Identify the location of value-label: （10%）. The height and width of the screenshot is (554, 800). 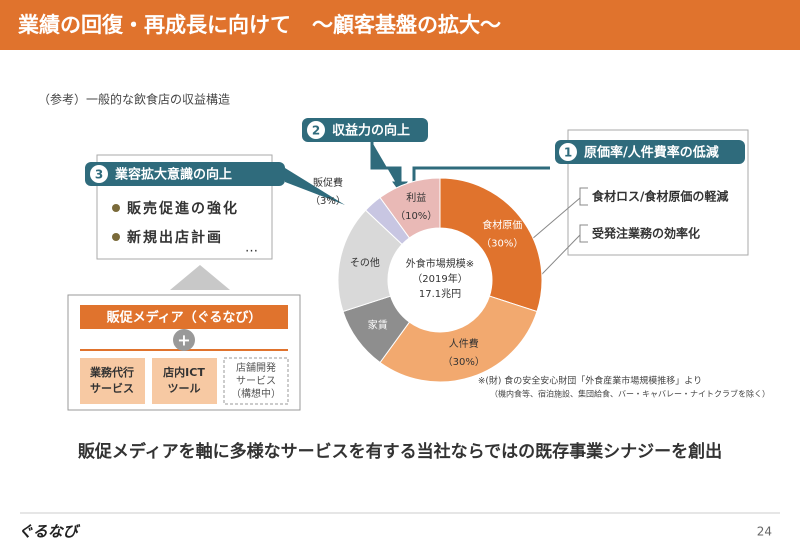
(416, 216).